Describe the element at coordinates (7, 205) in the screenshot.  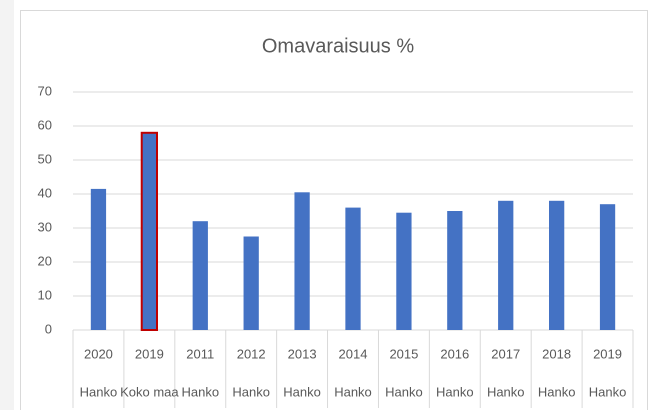
I see `side-strip` at that location.